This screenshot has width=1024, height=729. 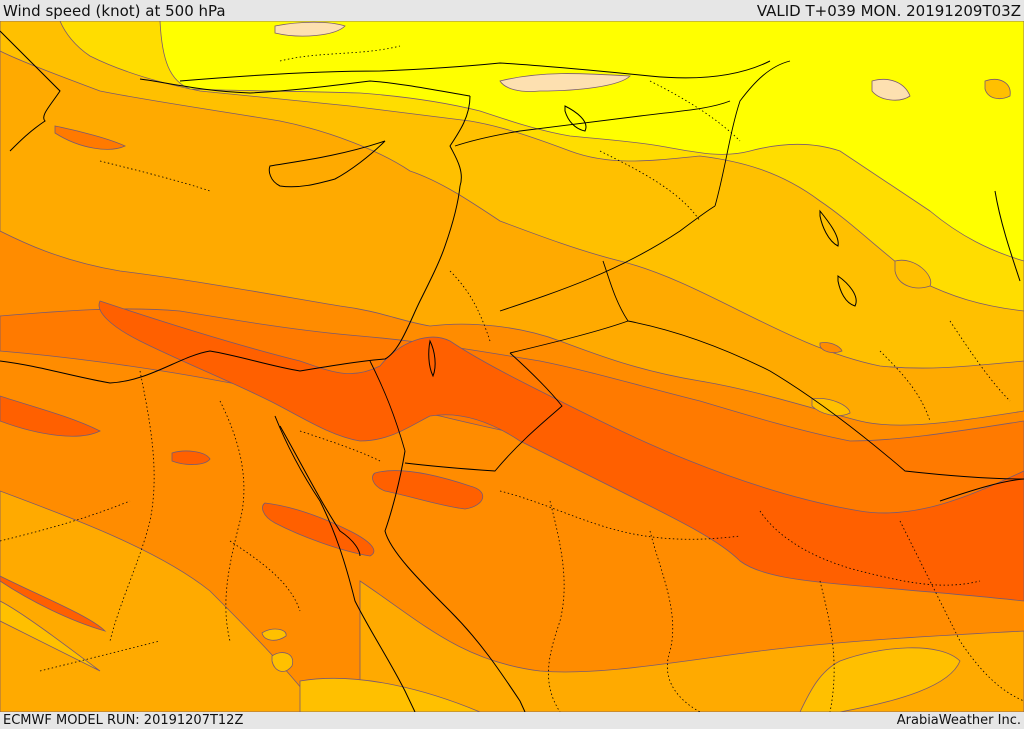 I want to click on anatolia-border, so click(x=592, y=123).